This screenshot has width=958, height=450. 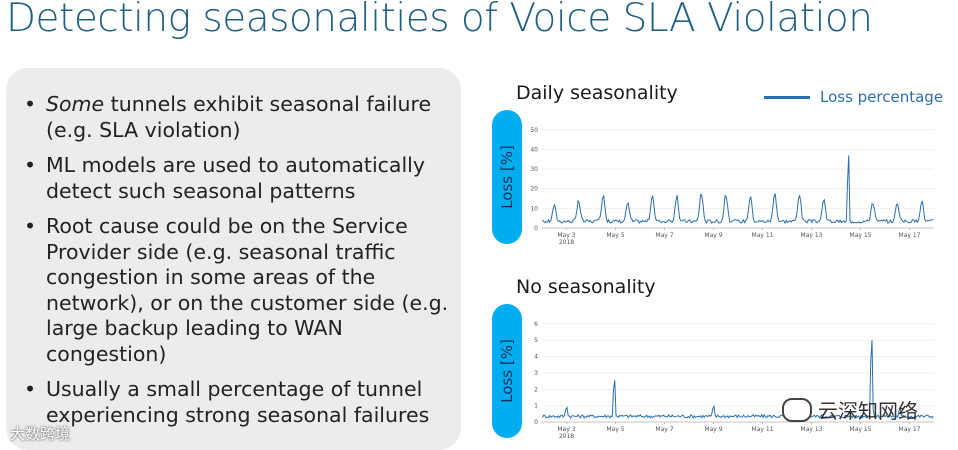 I want to click on bullet-emphasis: Some, so click(x=75, y=104).